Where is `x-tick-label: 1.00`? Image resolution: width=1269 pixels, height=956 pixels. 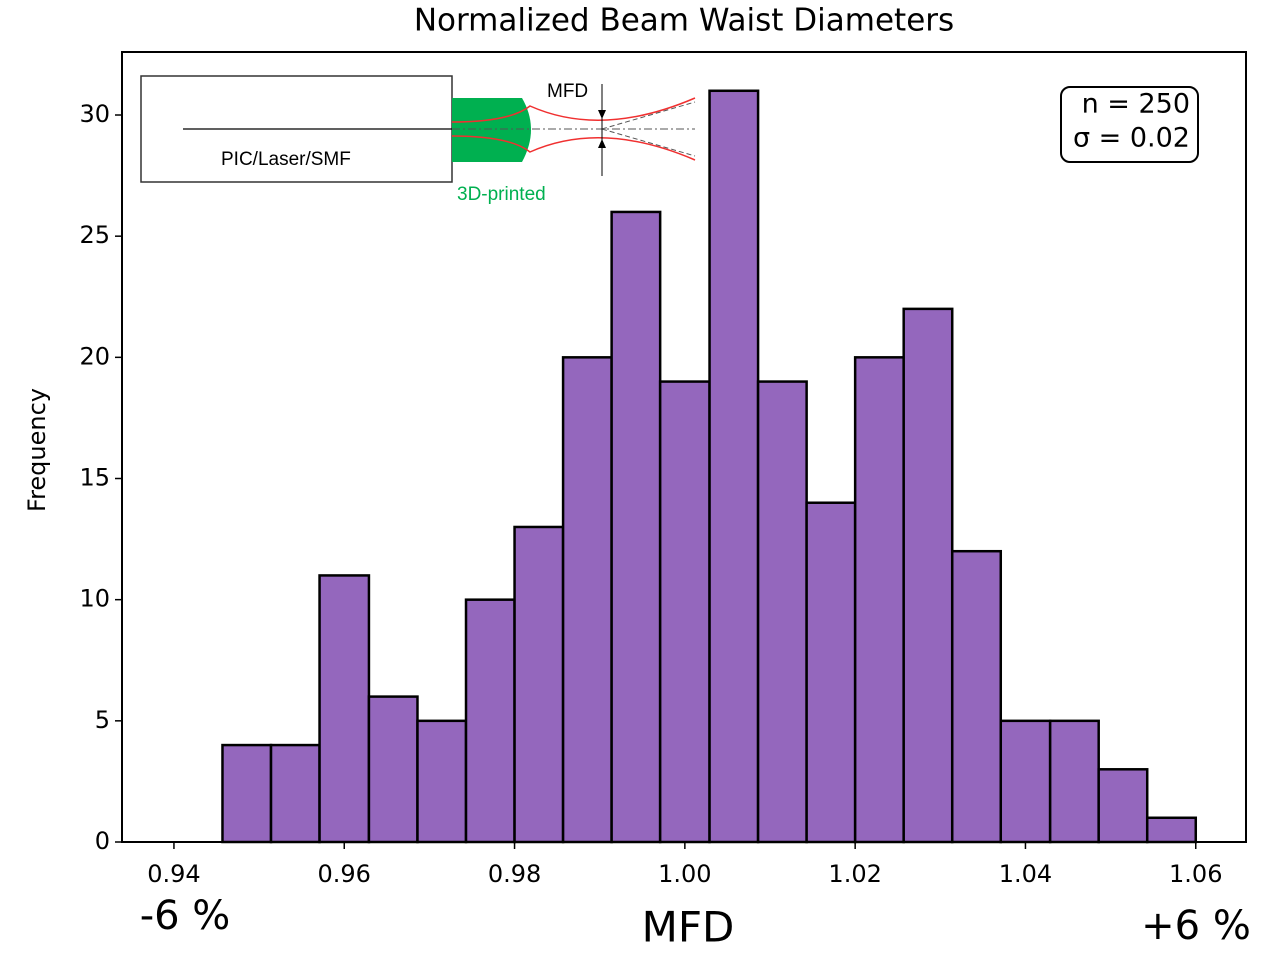
x-tick-label: 1.00 is located at coordinates (684, 874).